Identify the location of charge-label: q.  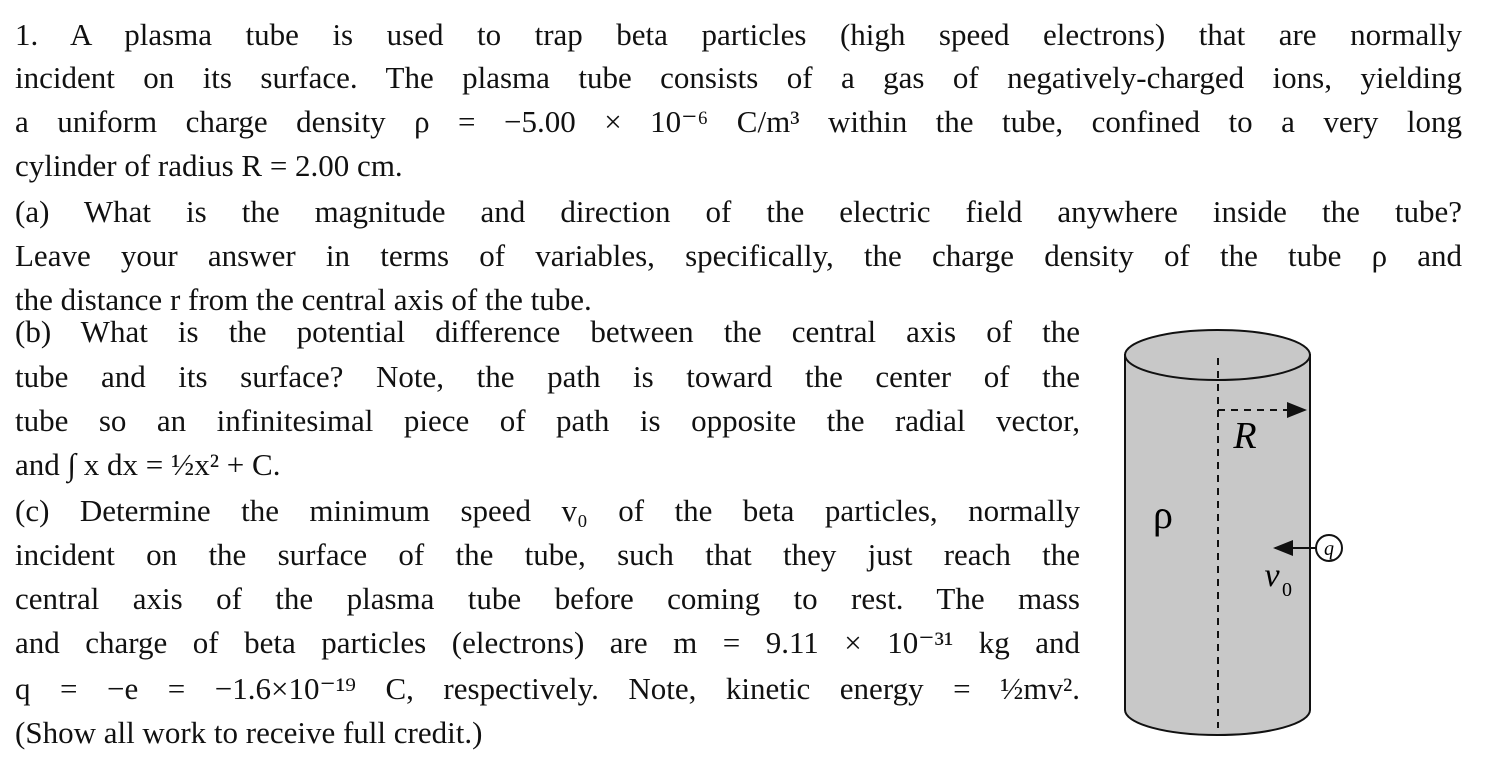
(1329, 549).